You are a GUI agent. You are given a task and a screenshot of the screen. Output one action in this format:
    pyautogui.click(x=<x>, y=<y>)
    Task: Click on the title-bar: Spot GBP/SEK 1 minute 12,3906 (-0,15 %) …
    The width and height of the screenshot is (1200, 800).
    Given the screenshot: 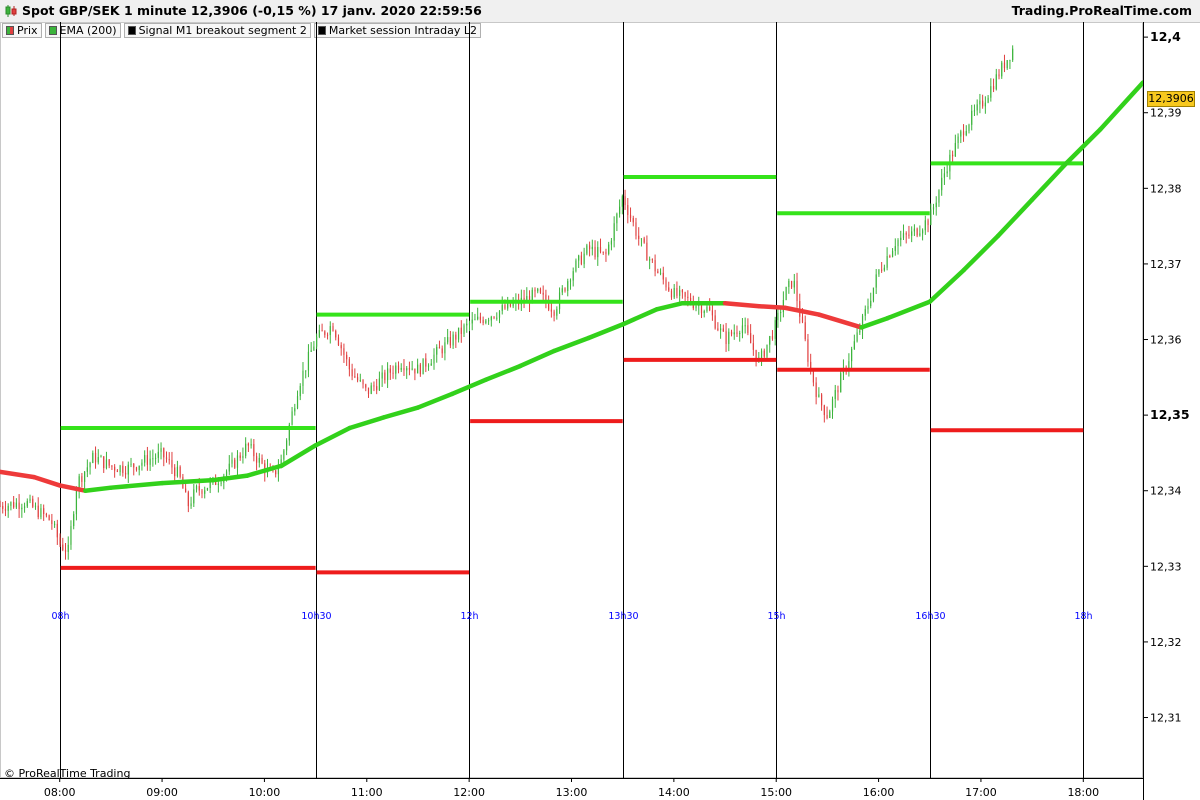 What is the action you would take?
    pyautogui.click(x=600, y=11)
    